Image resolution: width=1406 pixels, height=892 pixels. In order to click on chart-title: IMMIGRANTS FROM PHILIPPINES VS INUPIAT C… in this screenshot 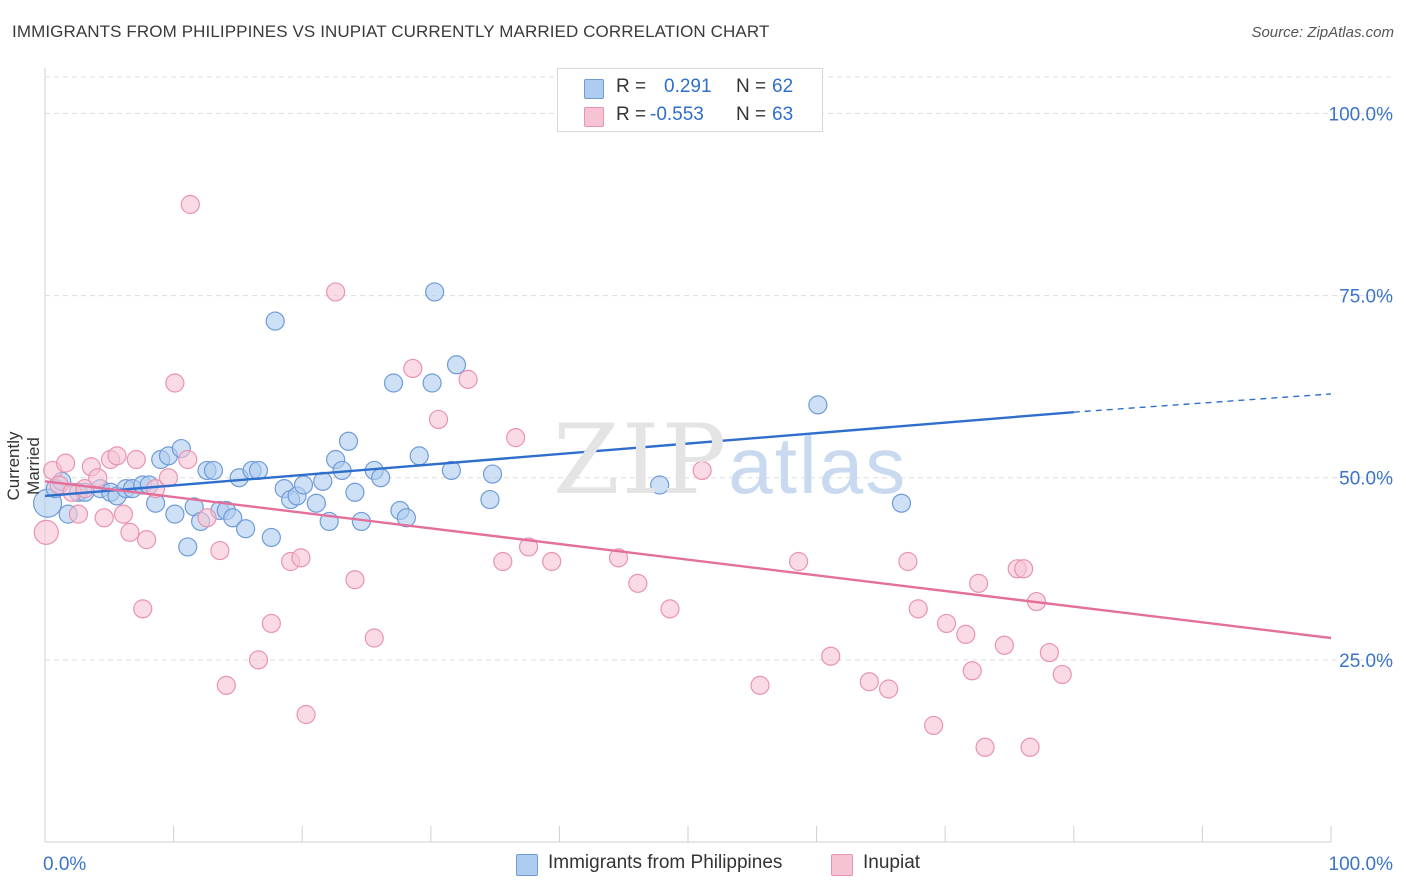, I will do `click(391, 31)`.